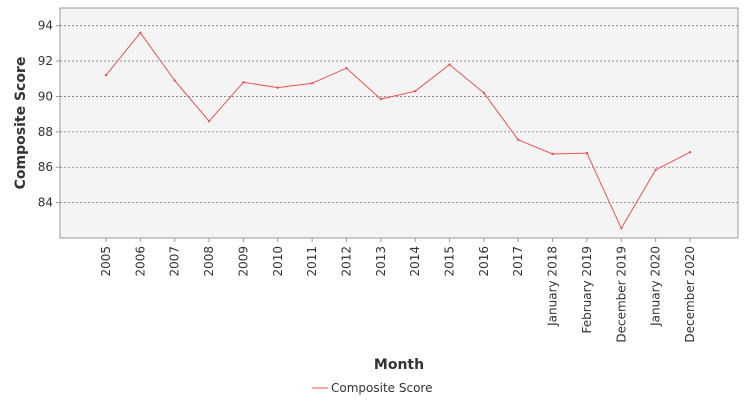 The height and width of the screenshot is (400, 750). What do you see at coordinates (415, 261) in the screenshot?
I see `x-tick-label: 2014` at bounding box center [415, 261].